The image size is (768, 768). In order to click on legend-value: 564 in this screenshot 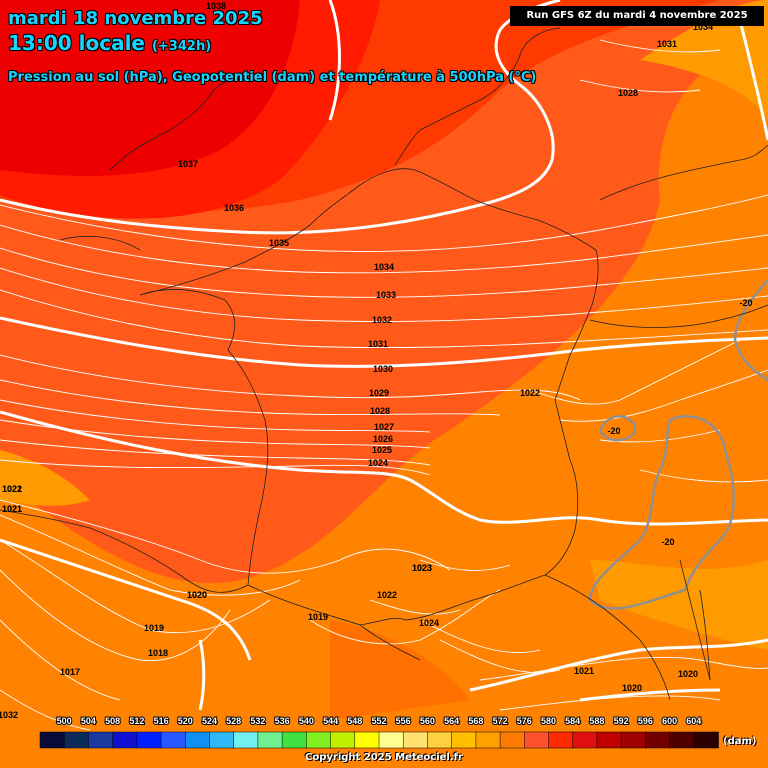, I will do `click(451, 721)`.